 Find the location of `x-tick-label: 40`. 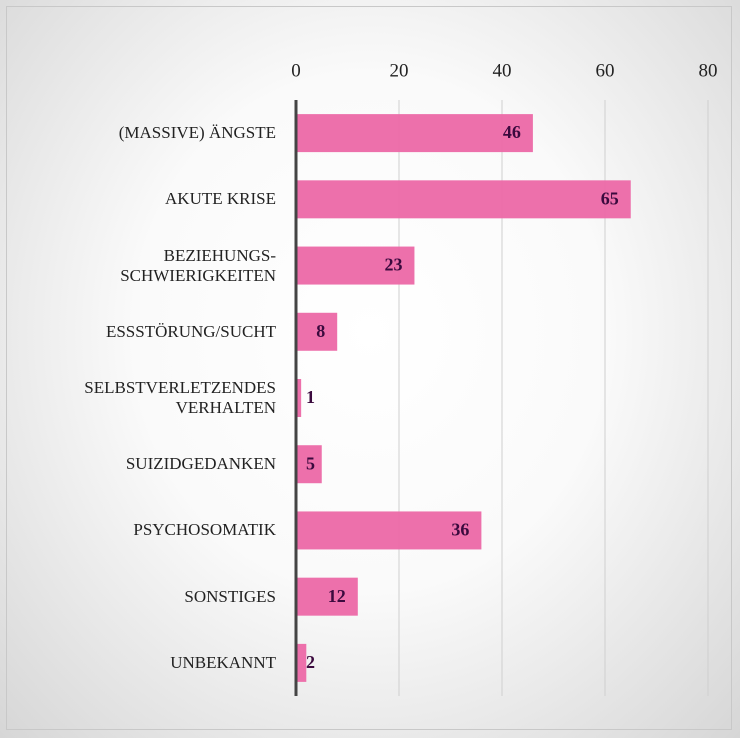

x-tick-label: 40 is located at coordinates (502, 70).